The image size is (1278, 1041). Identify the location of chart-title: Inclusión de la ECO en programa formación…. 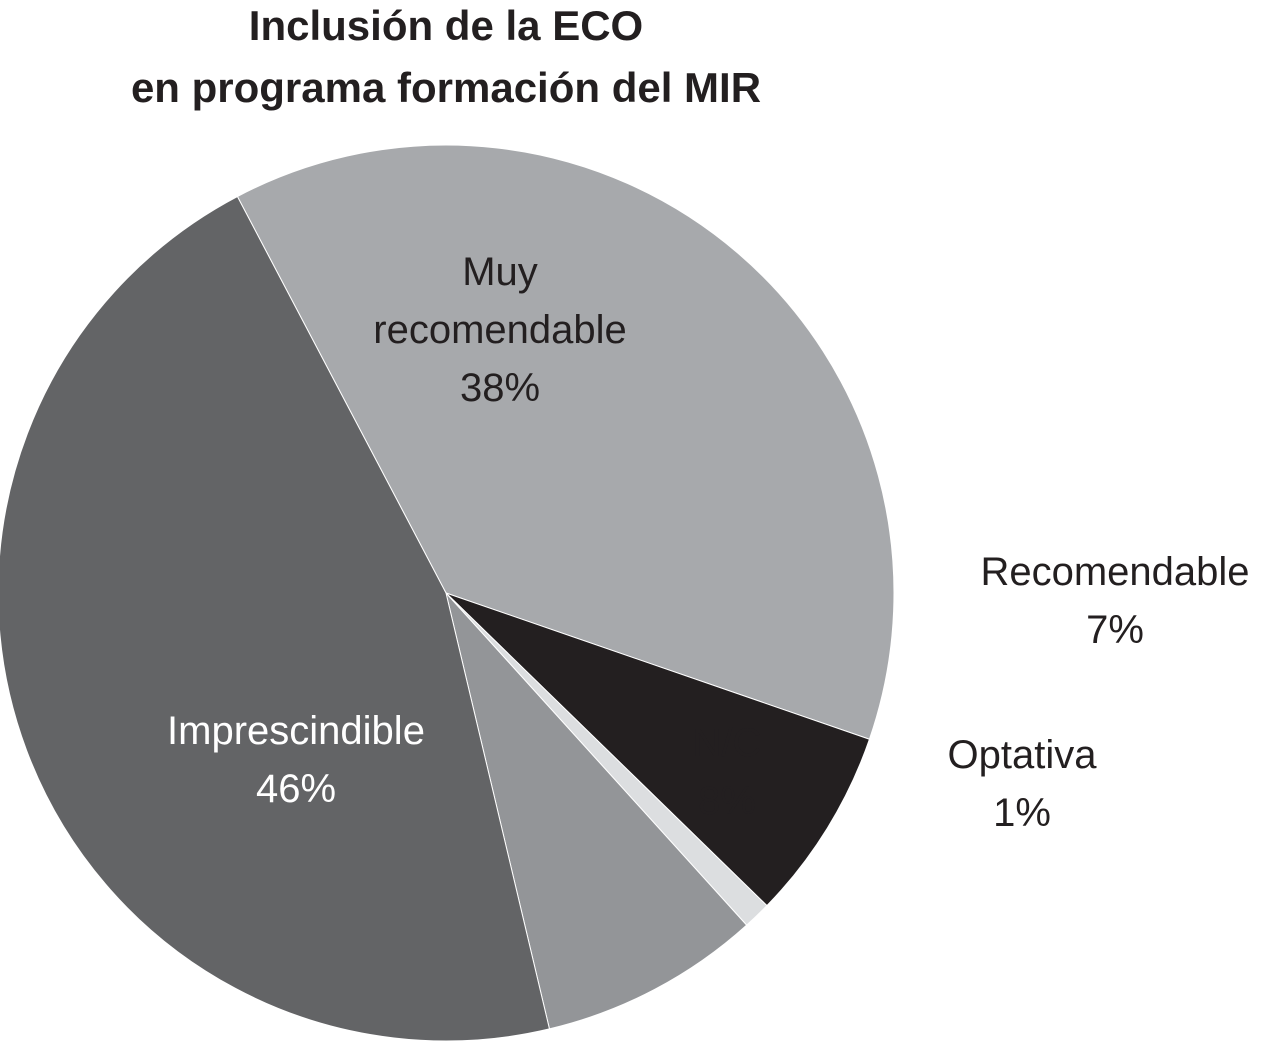
(446, 56).